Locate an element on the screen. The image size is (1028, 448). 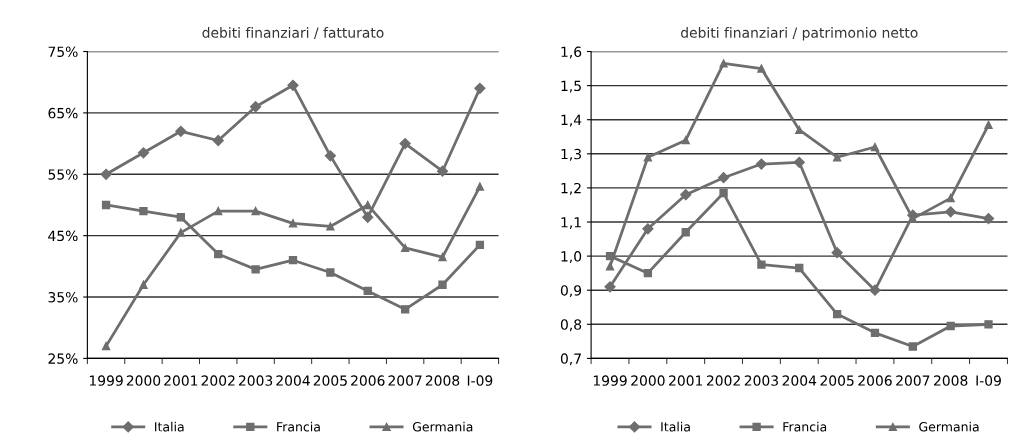
y-tick-label: 0,7 is located at coordinates (570, 359).